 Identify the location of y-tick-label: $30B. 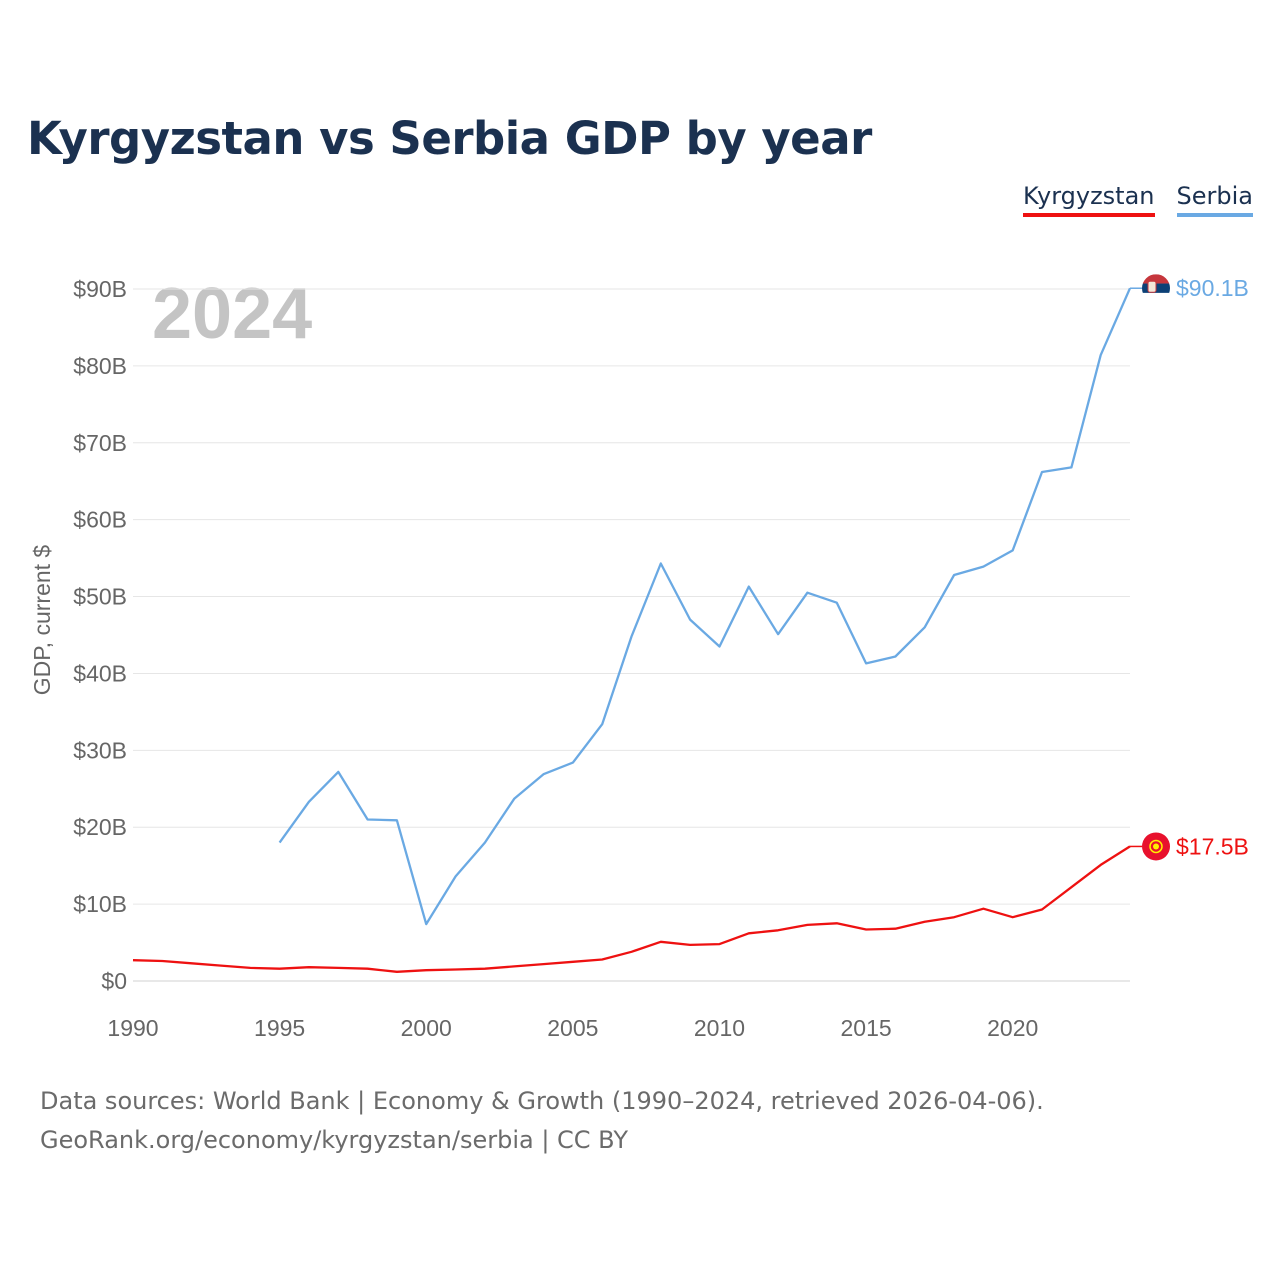
(100, 750).